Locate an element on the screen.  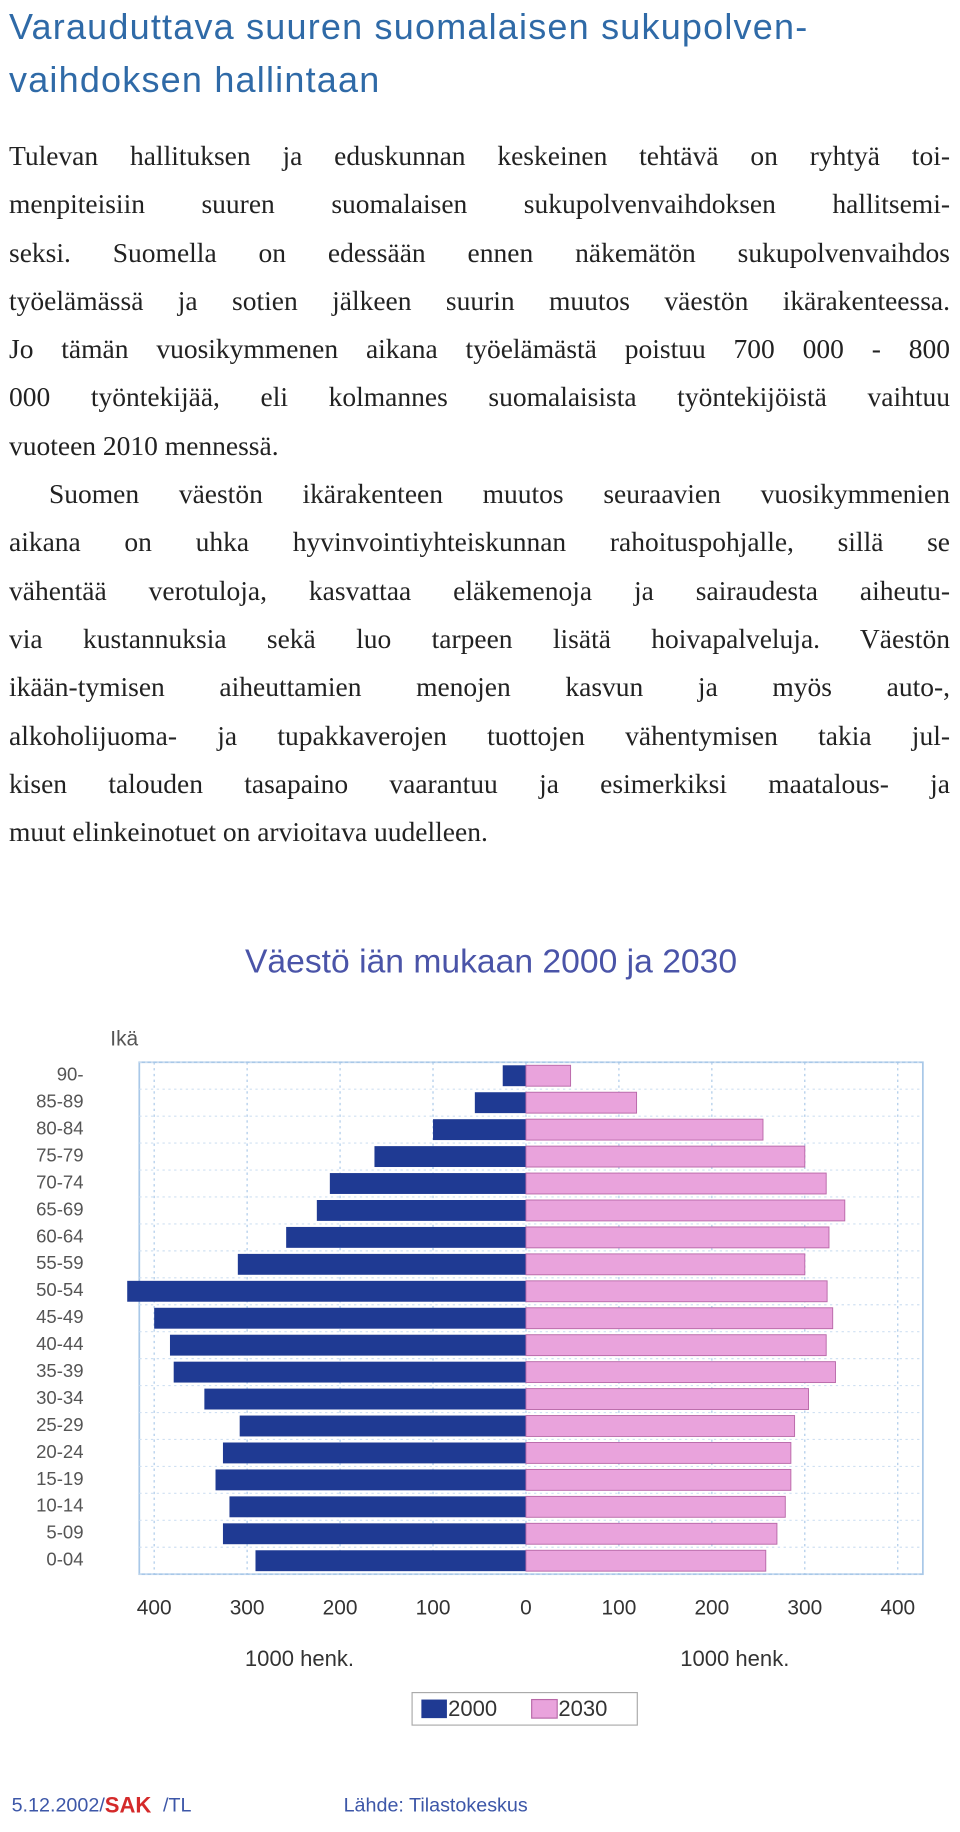
y-tick-label: 40-44 is located at coordinates (59, 1343).